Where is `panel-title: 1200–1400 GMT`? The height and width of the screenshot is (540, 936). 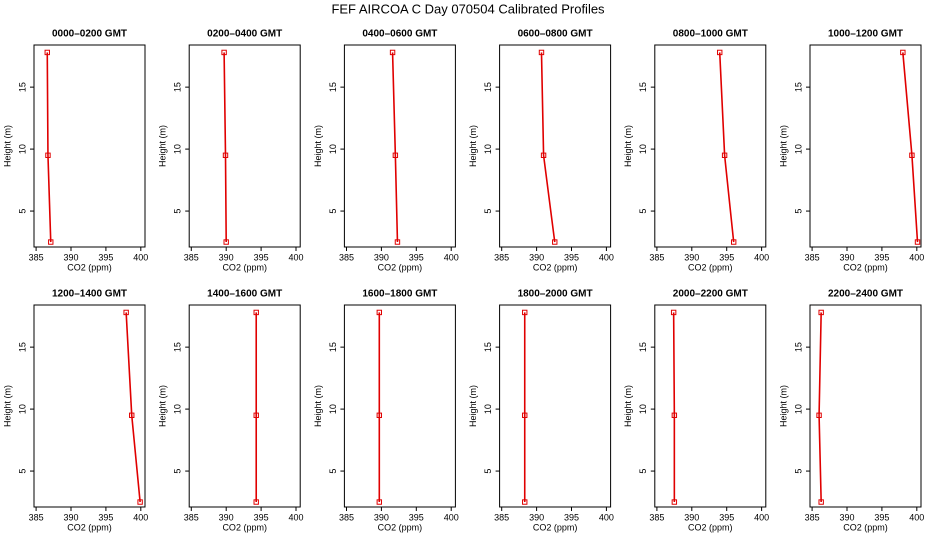
panel-title: 1200–1400 GMT is located at coordinates (89, 294).